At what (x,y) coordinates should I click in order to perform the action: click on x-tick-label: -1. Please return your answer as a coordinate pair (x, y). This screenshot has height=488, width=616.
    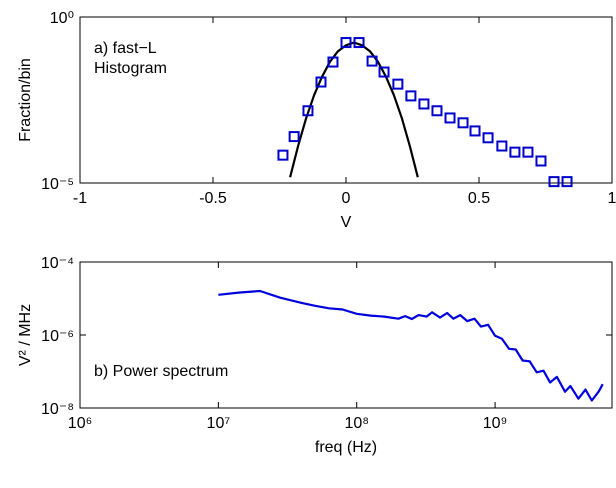
    Looking at the image, I should click on (80, 198).